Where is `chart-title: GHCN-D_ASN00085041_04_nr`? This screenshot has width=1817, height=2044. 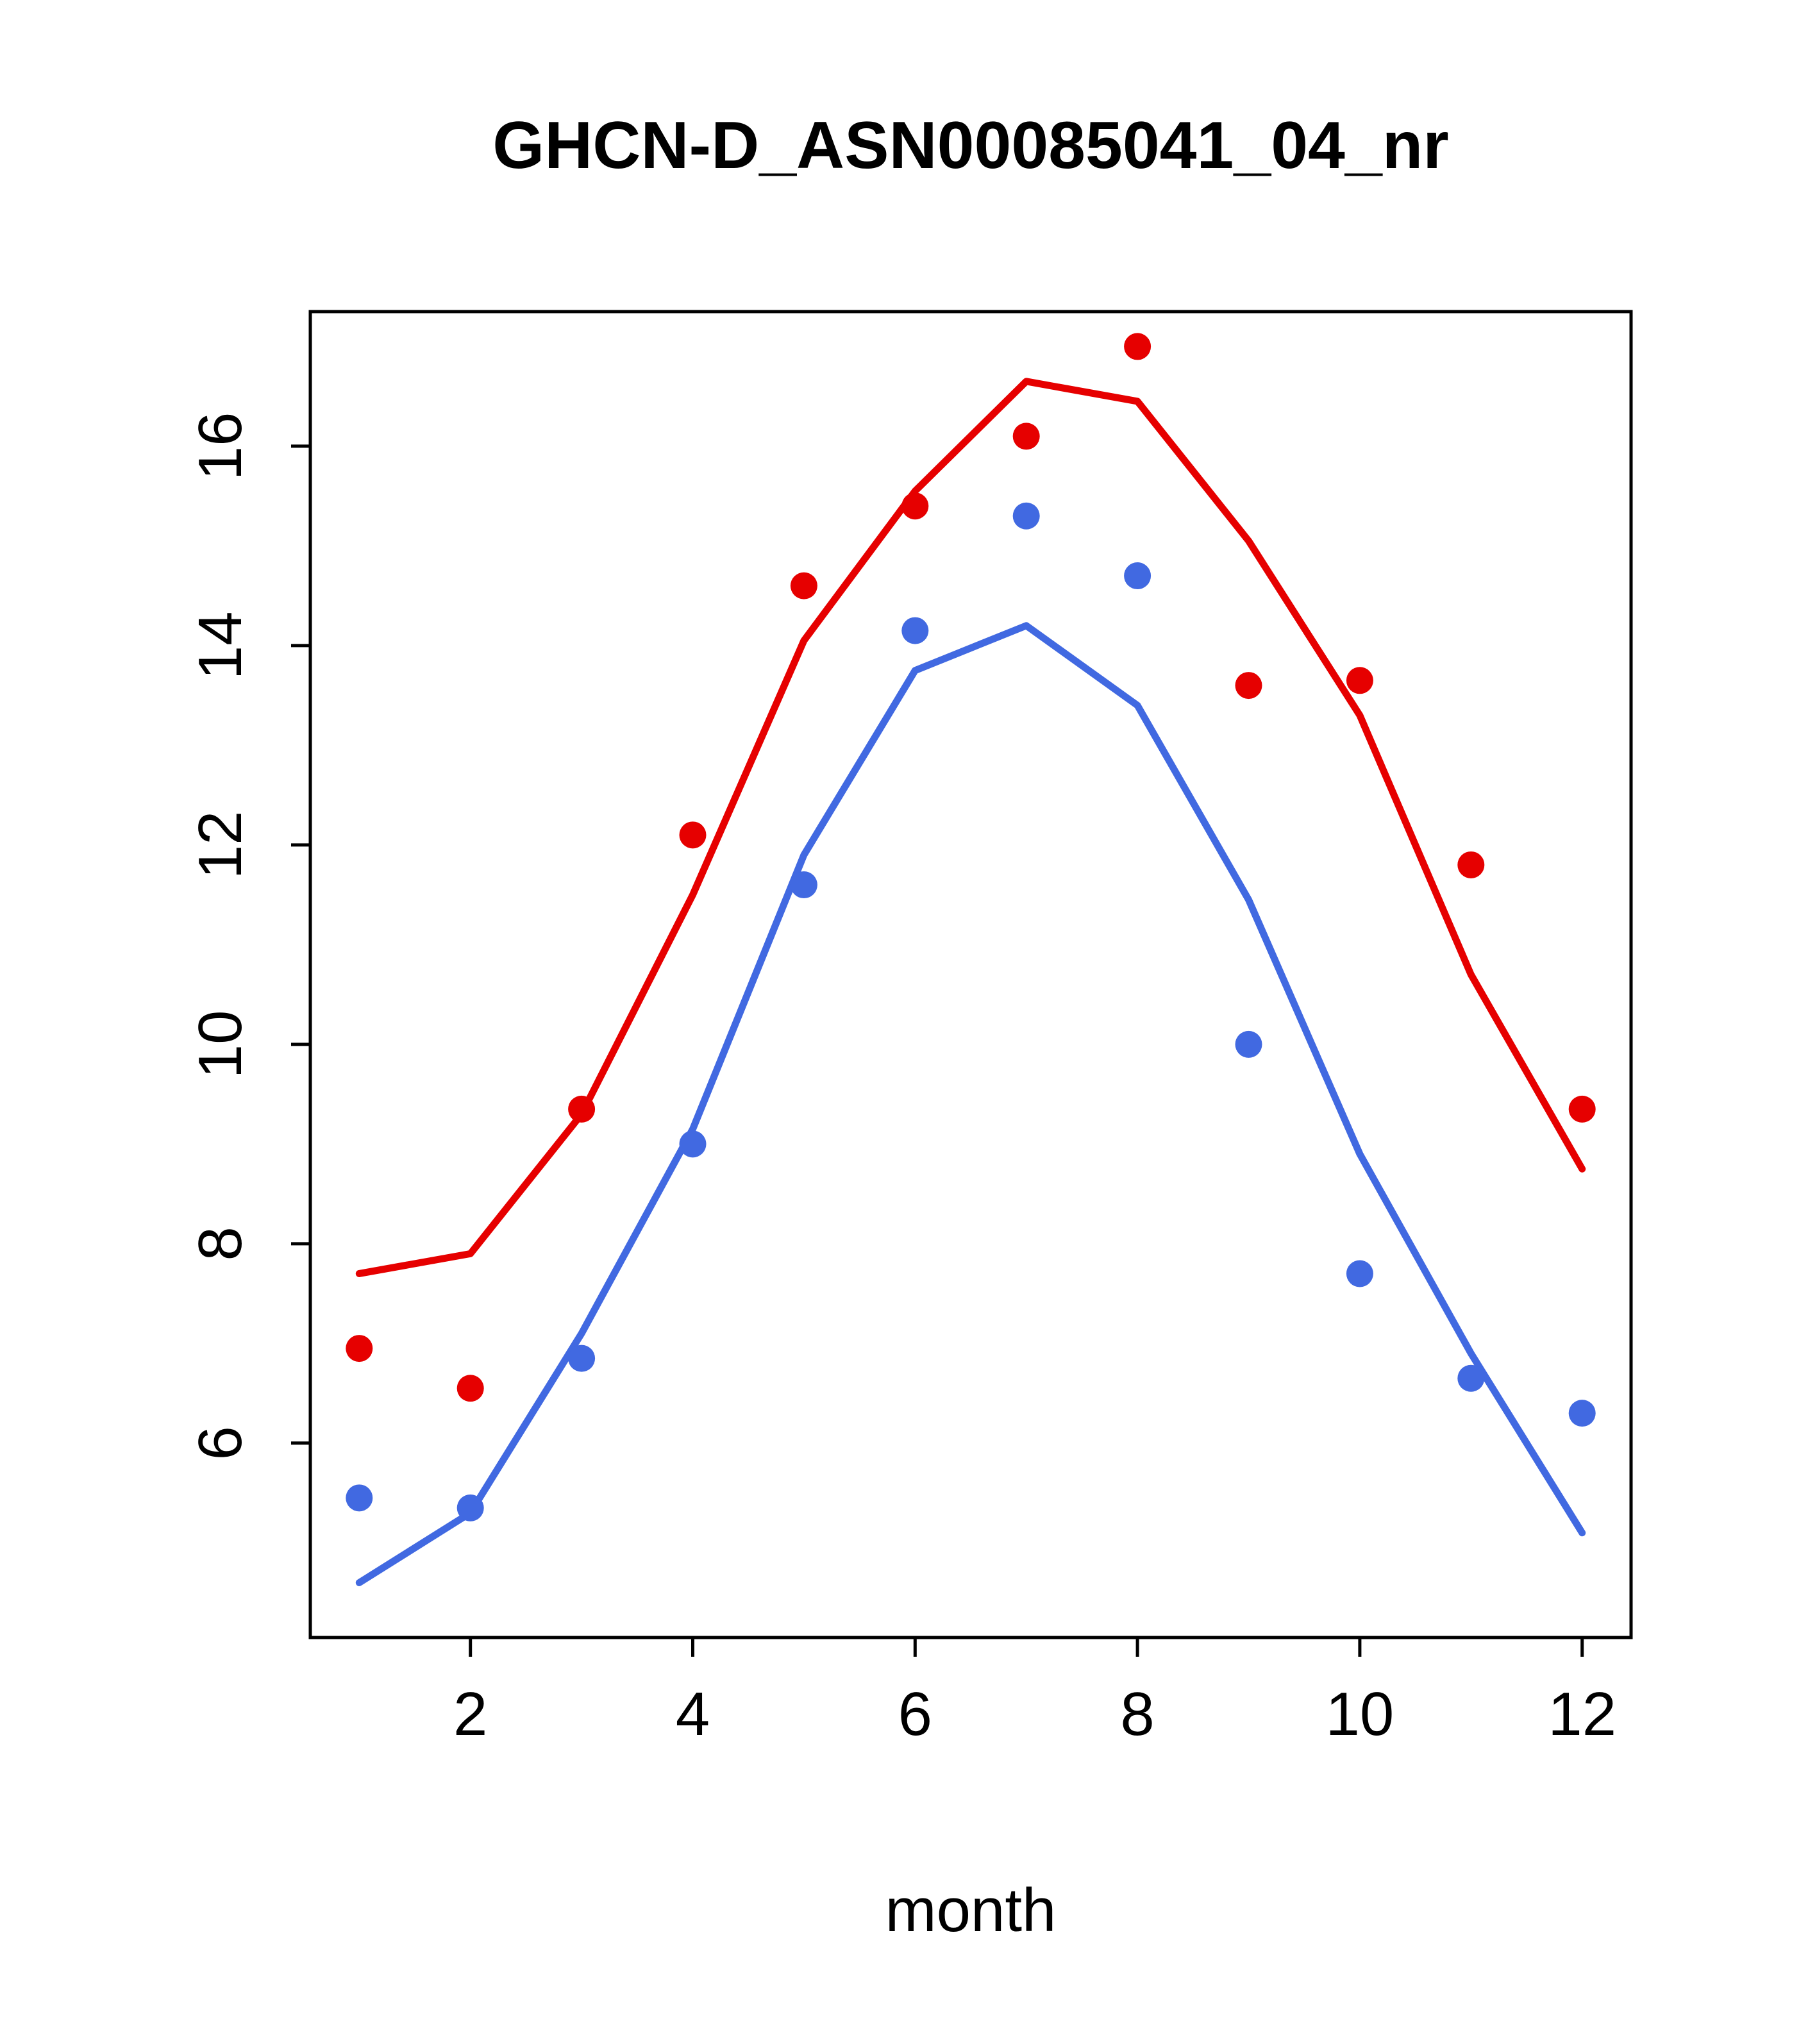
chart-title: GHCN-D_ASN00085041_04_nr is located at coordinates (970, 145).